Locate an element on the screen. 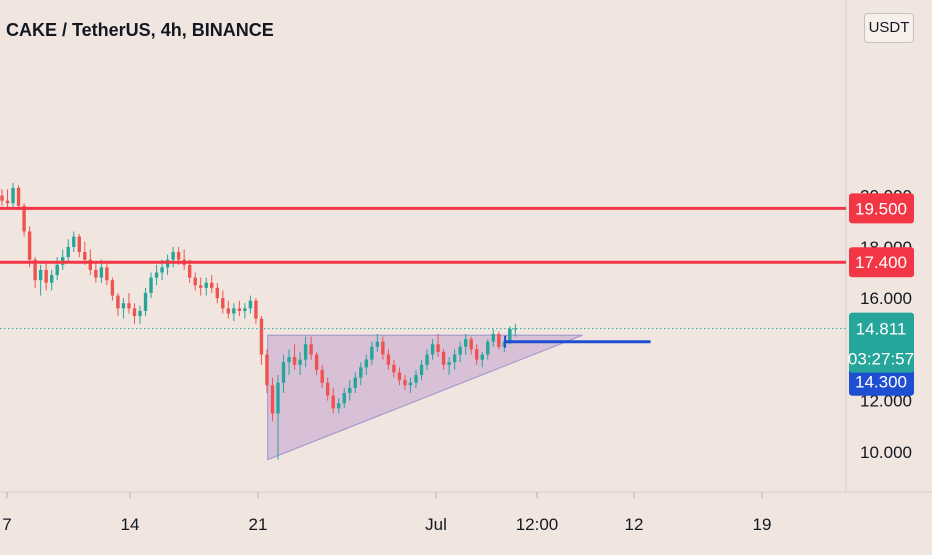  price-tick-label: 16.000 is located at coordinates (886, 298).